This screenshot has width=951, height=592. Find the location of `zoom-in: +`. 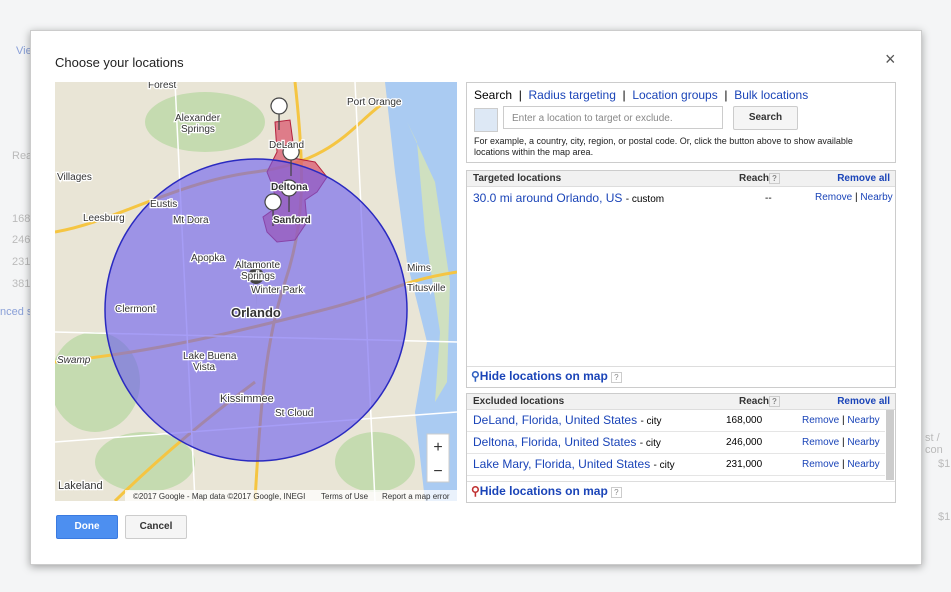

zoom-in: + is located at coordinates (437, 447).